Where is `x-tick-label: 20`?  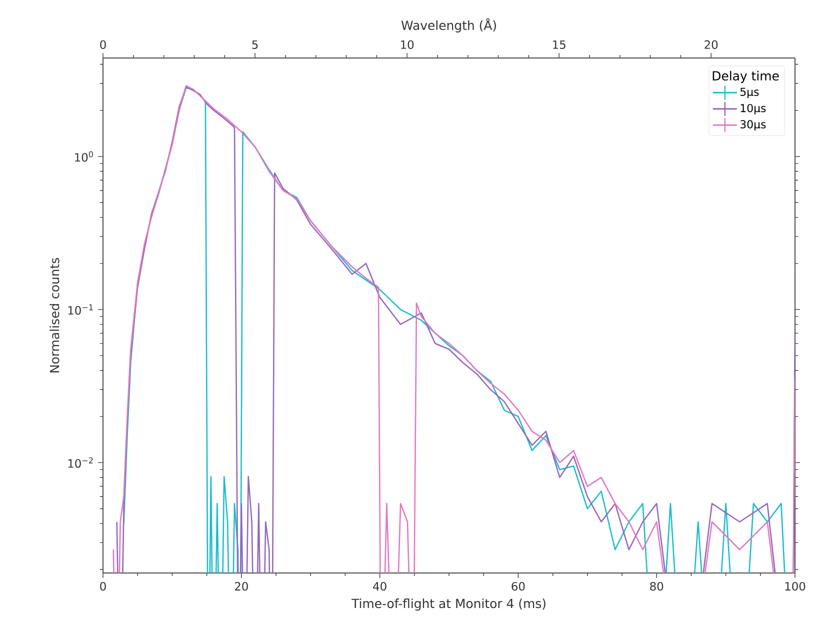
x-tick-label: 20 is located at coordinates (241, 586).